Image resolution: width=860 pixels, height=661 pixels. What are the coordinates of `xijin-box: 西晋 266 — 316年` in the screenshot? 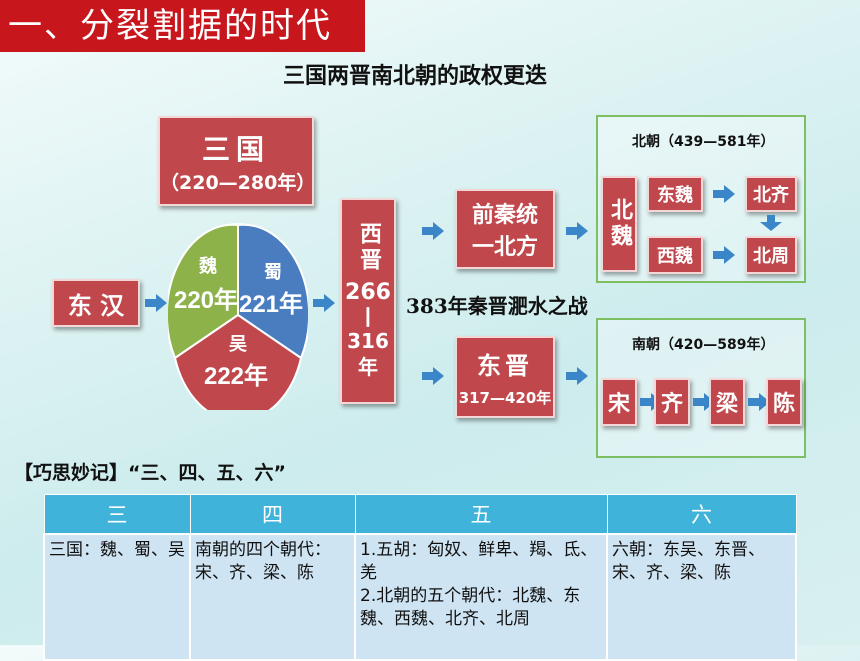 It's located at (368, 301).